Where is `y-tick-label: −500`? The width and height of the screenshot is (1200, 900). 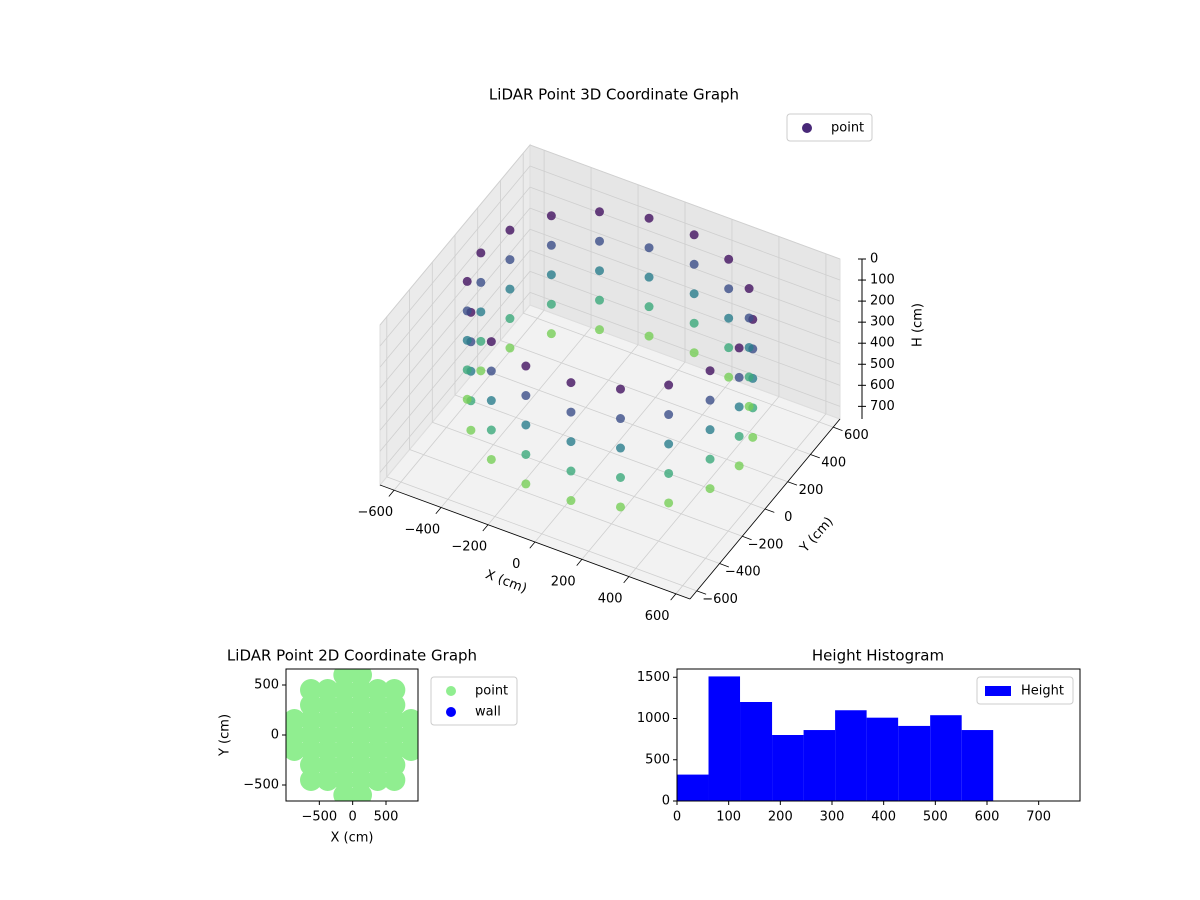 y-tick-label: −500 is located at coordinates (261, 785).